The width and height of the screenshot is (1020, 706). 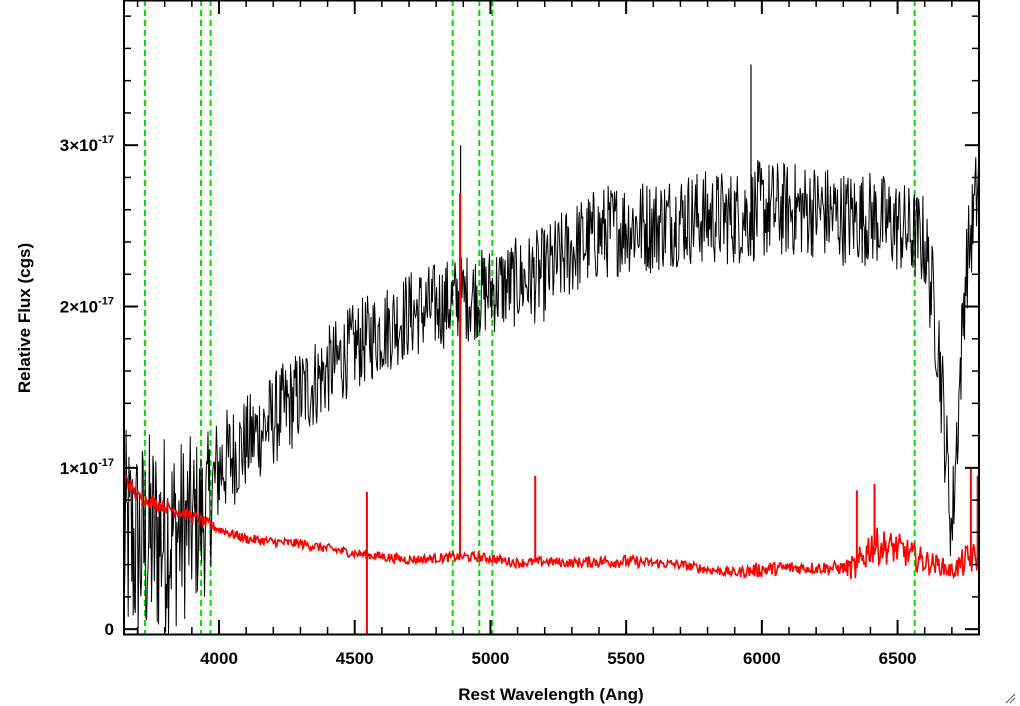 I want to click on series-model, so click(x=551, y=526).